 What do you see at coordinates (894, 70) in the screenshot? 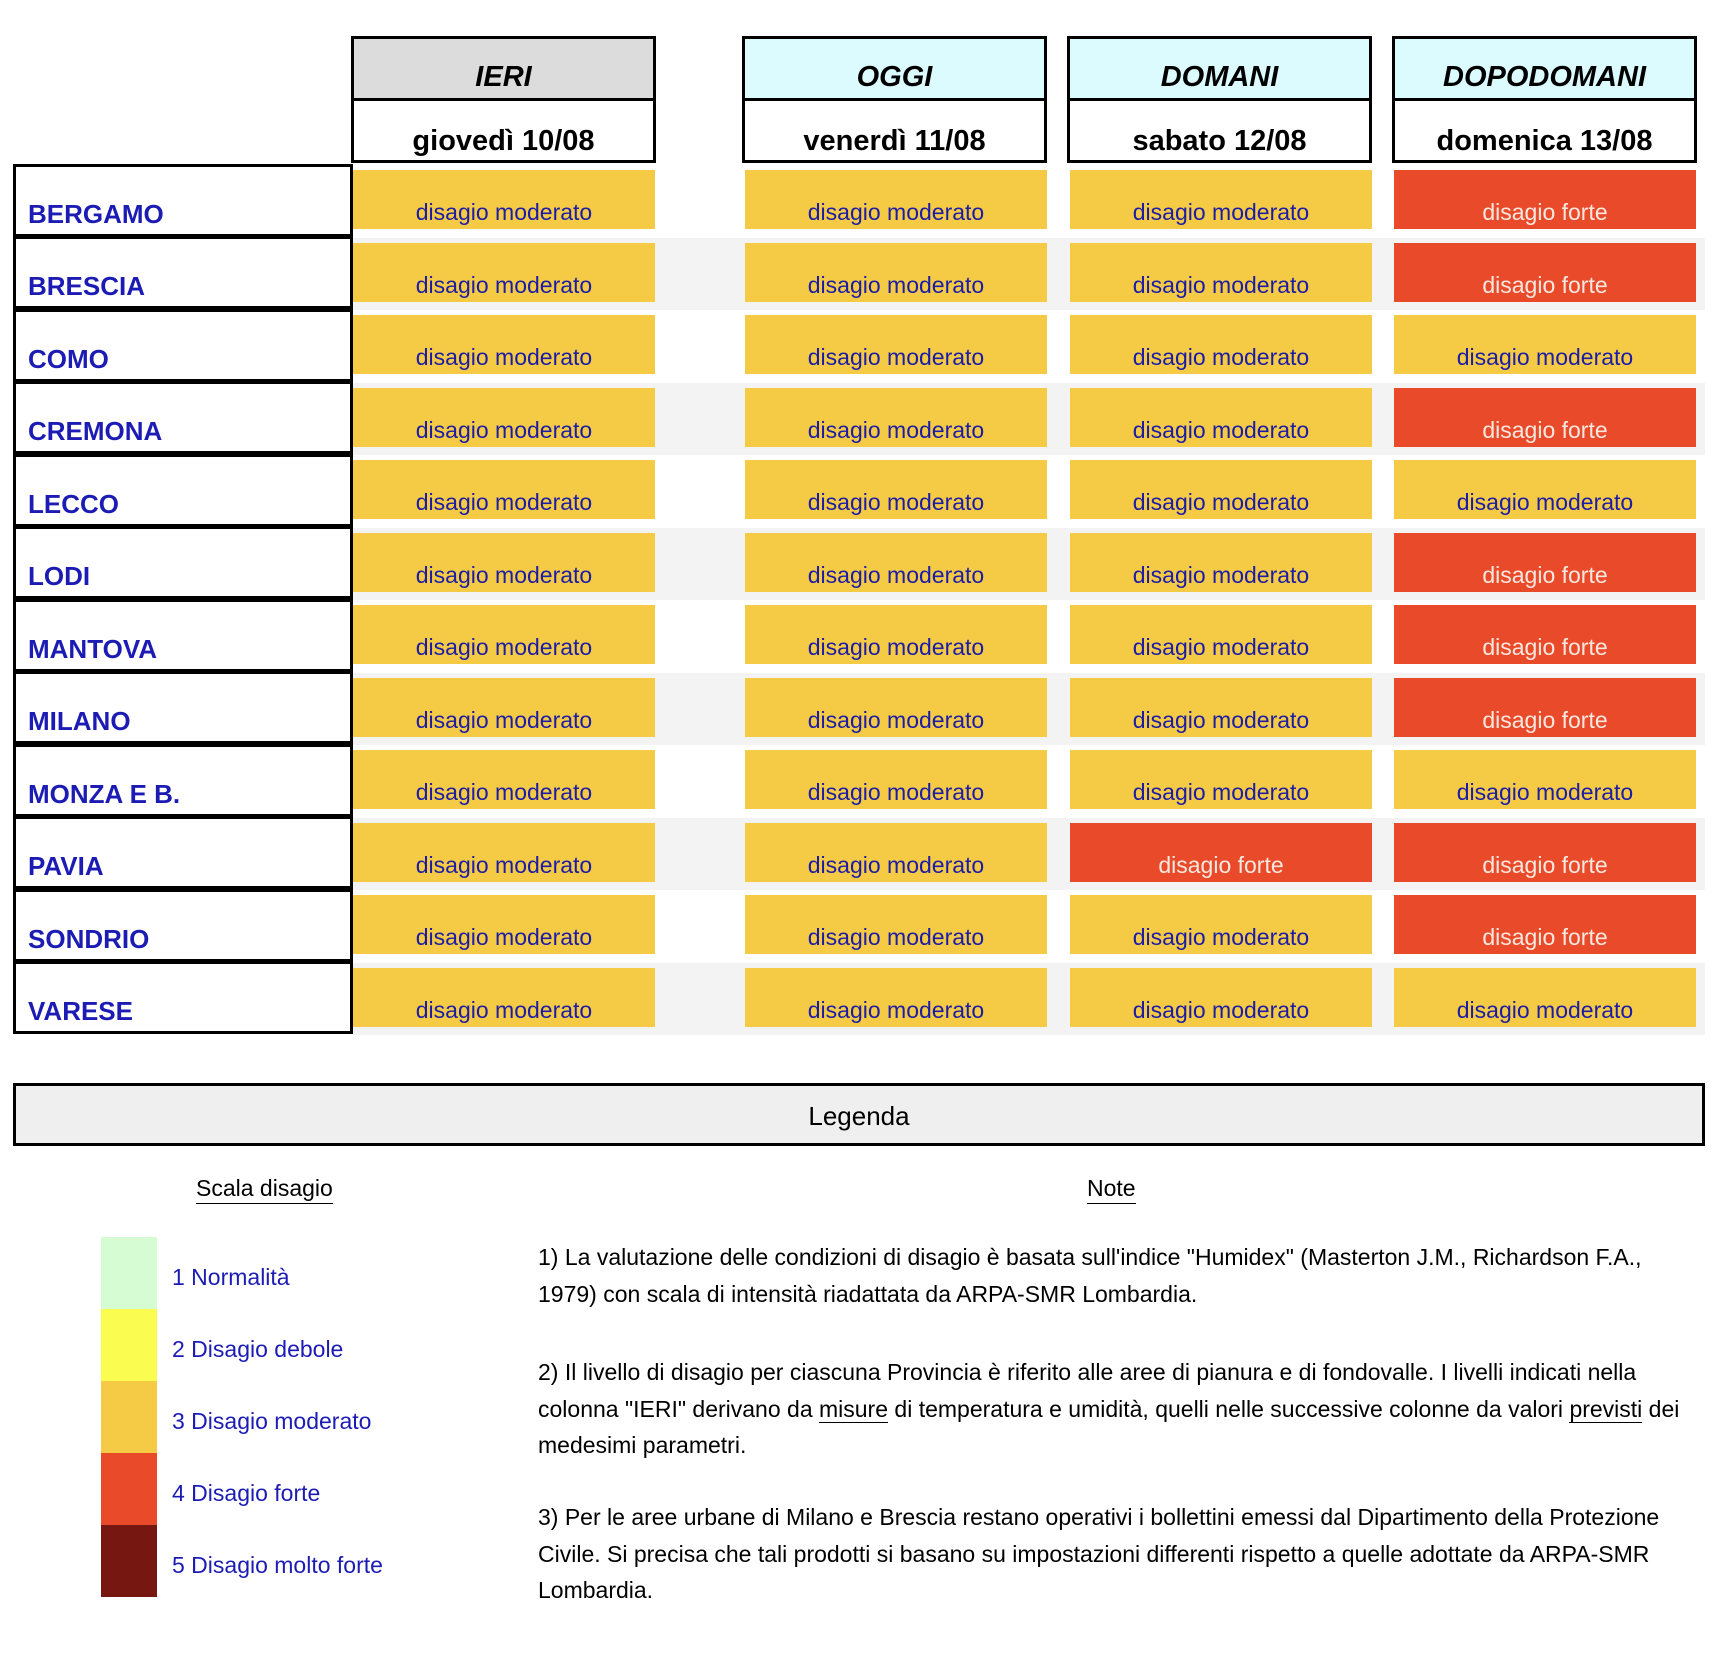
I see `column-label: OGGI` at bounding box center [894, 70].